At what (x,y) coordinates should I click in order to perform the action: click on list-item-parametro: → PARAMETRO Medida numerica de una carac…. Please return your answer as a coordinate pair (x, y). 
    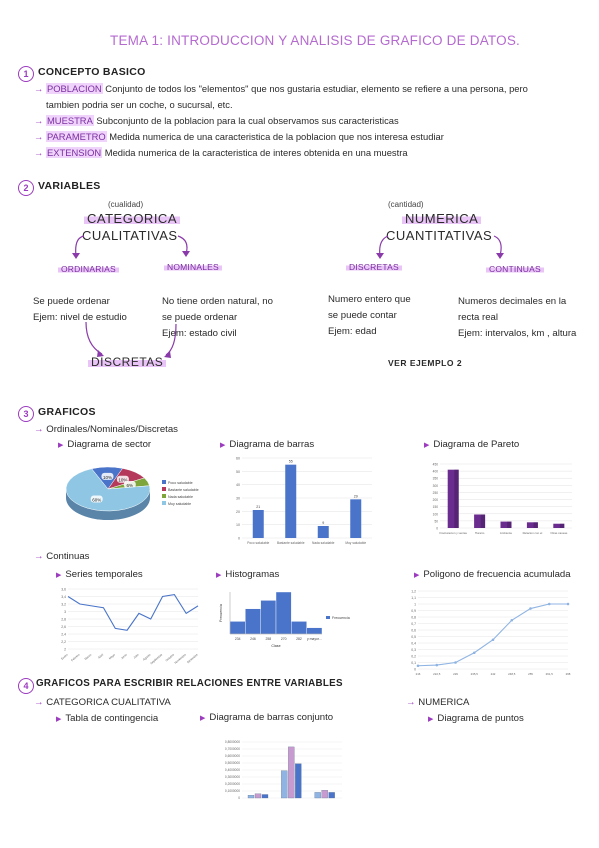
    Looking at the image, I should click on (239, 137).